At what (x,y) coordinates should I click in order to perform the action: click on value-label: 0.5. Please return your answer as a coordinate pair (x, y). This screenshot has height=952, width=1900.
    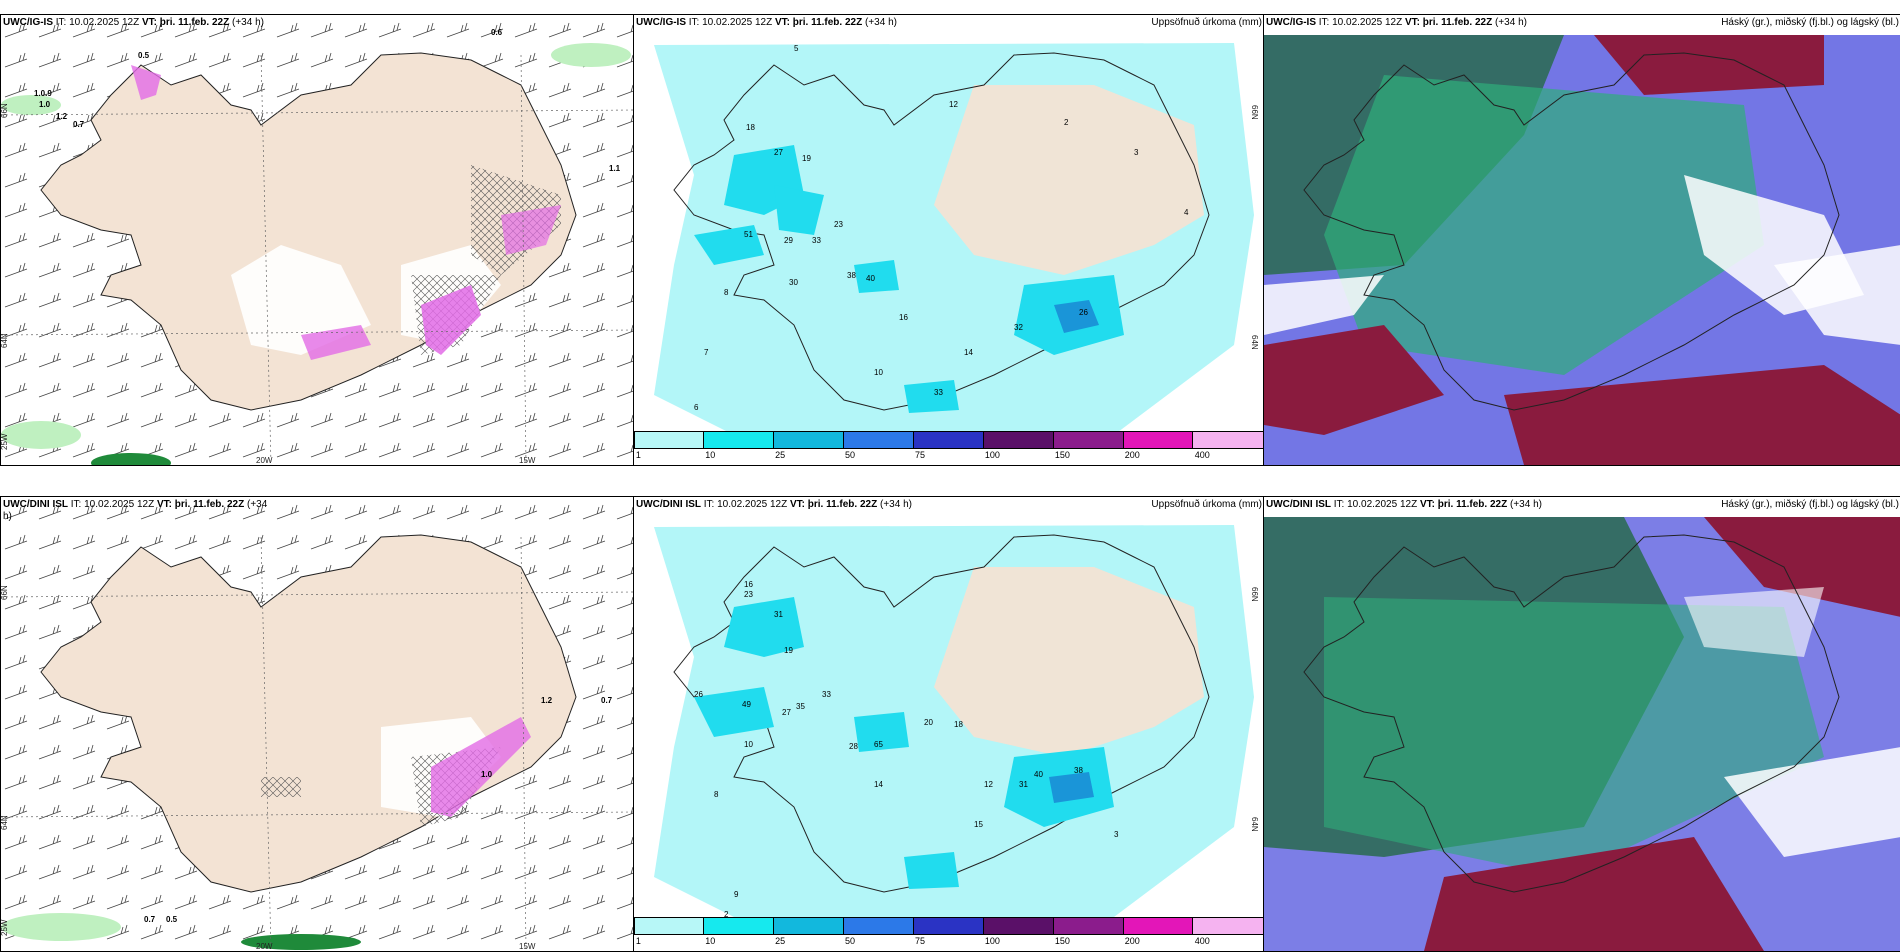
    Looking at the image, I should click on (172, 919).